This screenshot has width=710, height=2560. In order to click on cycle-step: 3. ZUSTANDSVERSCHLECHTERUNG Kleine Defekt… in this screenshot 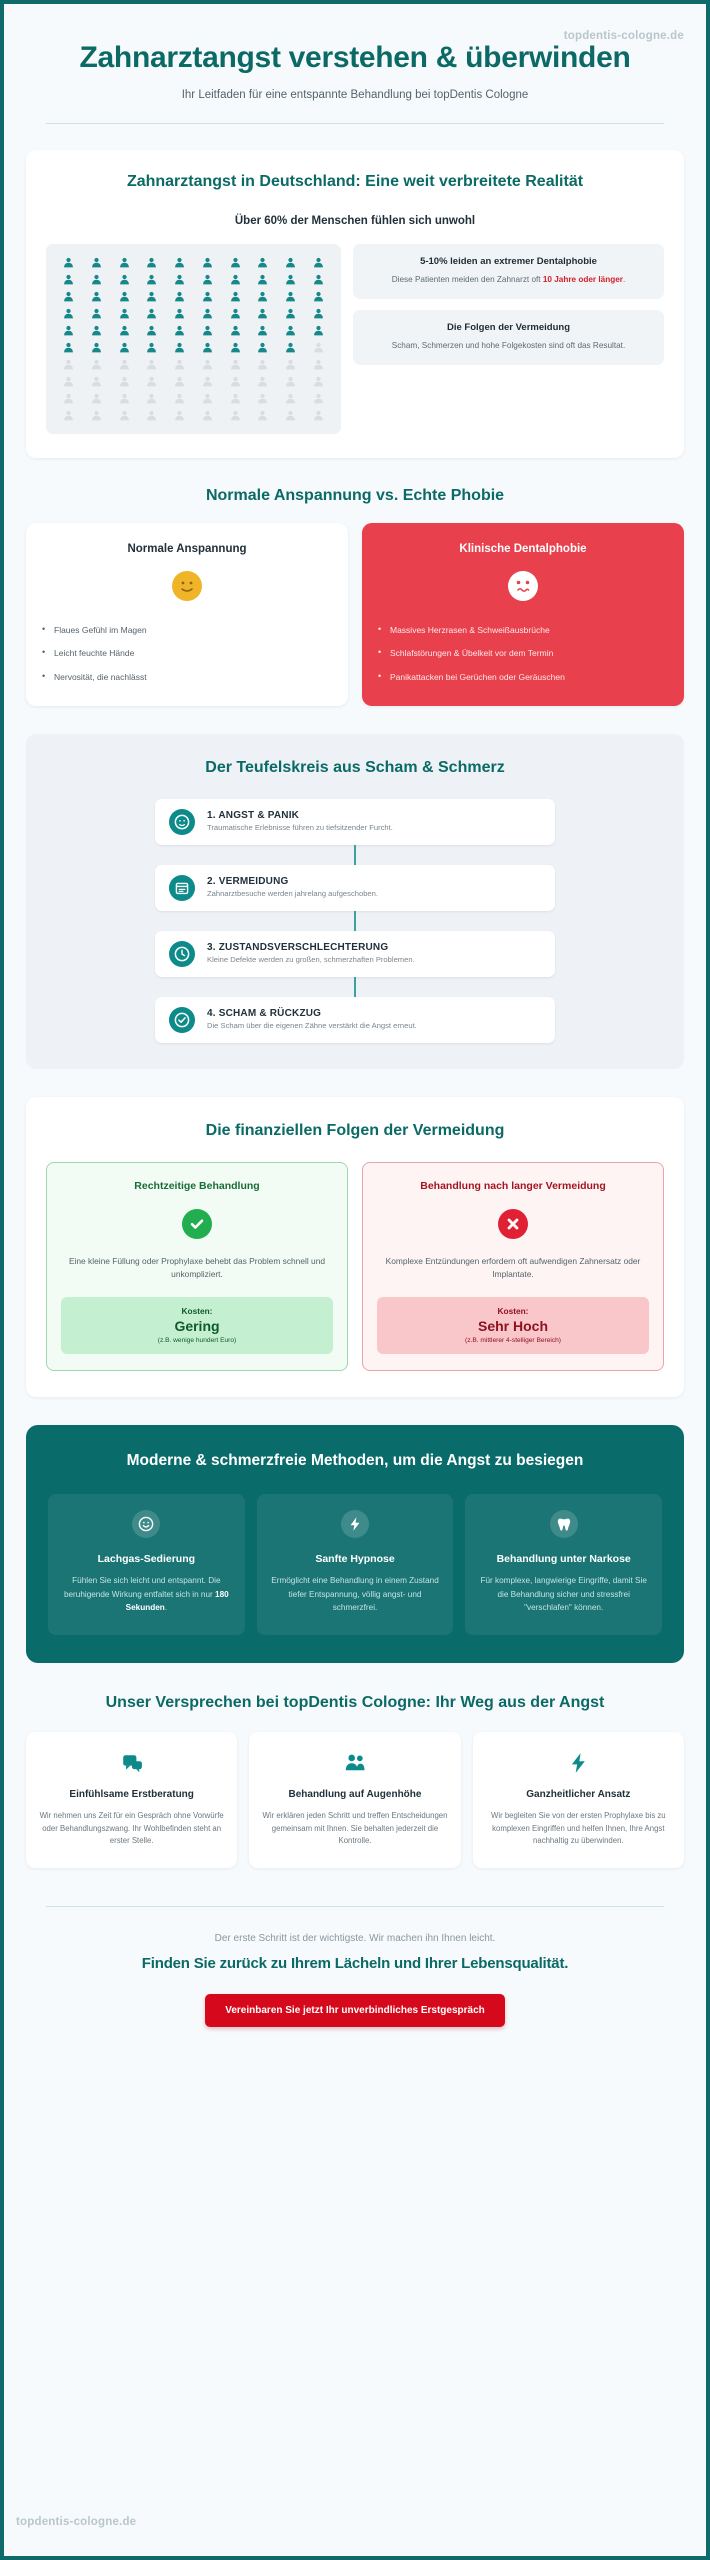, I will do `click(355, 953)`.